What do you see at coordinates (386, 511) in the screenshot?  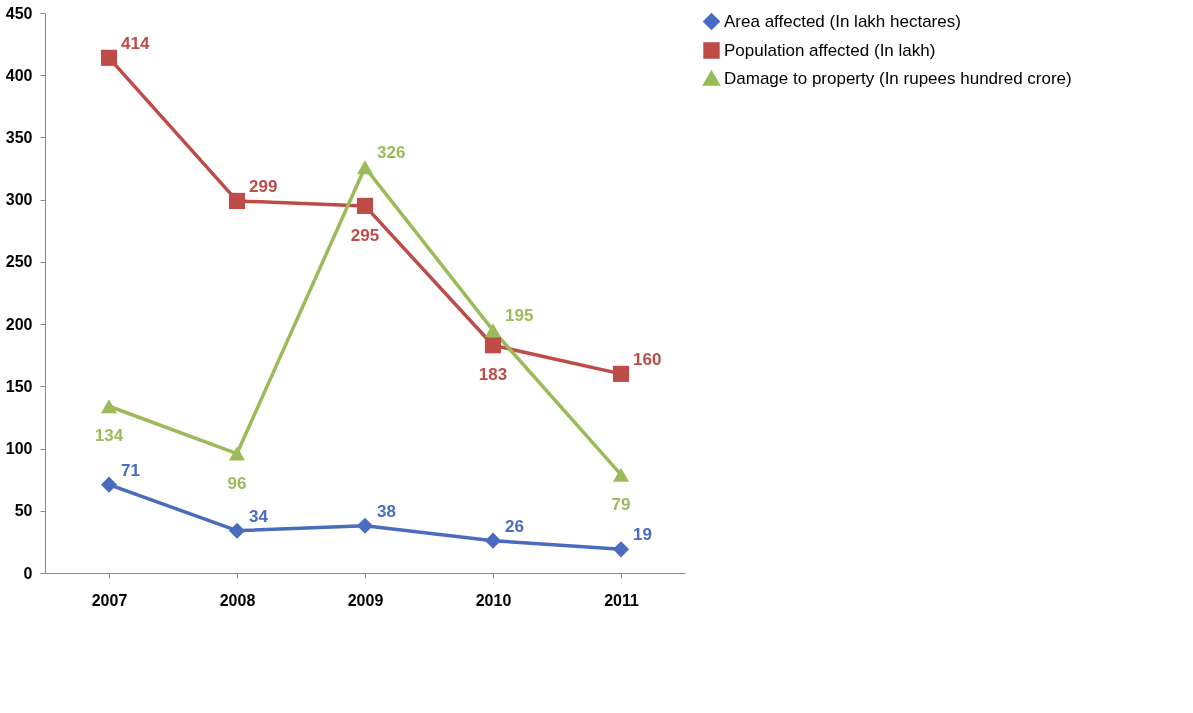 I see `data-label: 38` at bounding box center [386, 511].